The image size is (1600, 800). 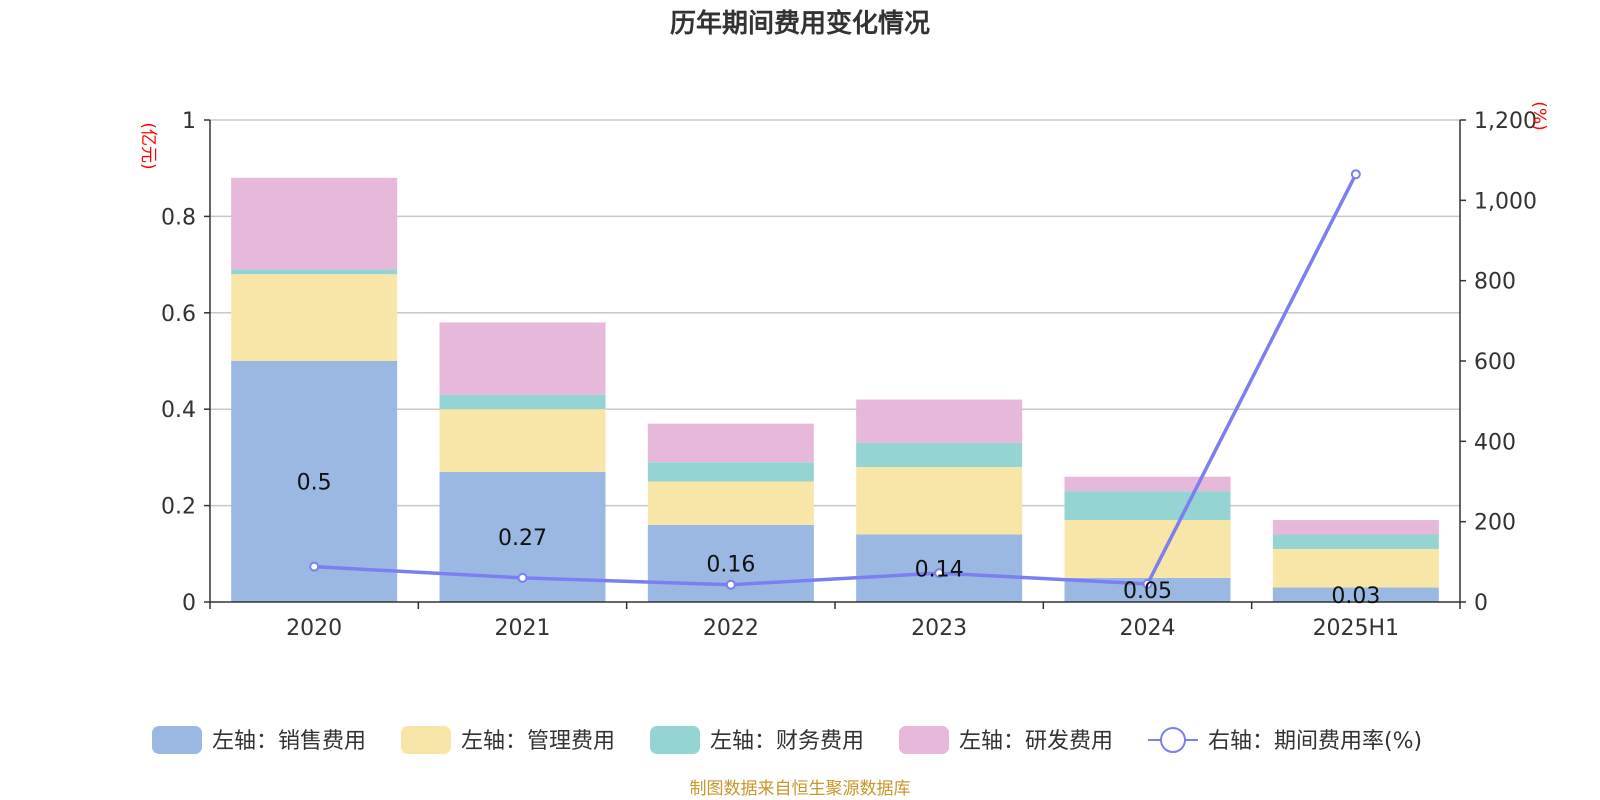 What do you see at coordinates (1147, 591) in the screenshot?
I see `bar-data-label: 0.05` at bounding box center [1147, 591].